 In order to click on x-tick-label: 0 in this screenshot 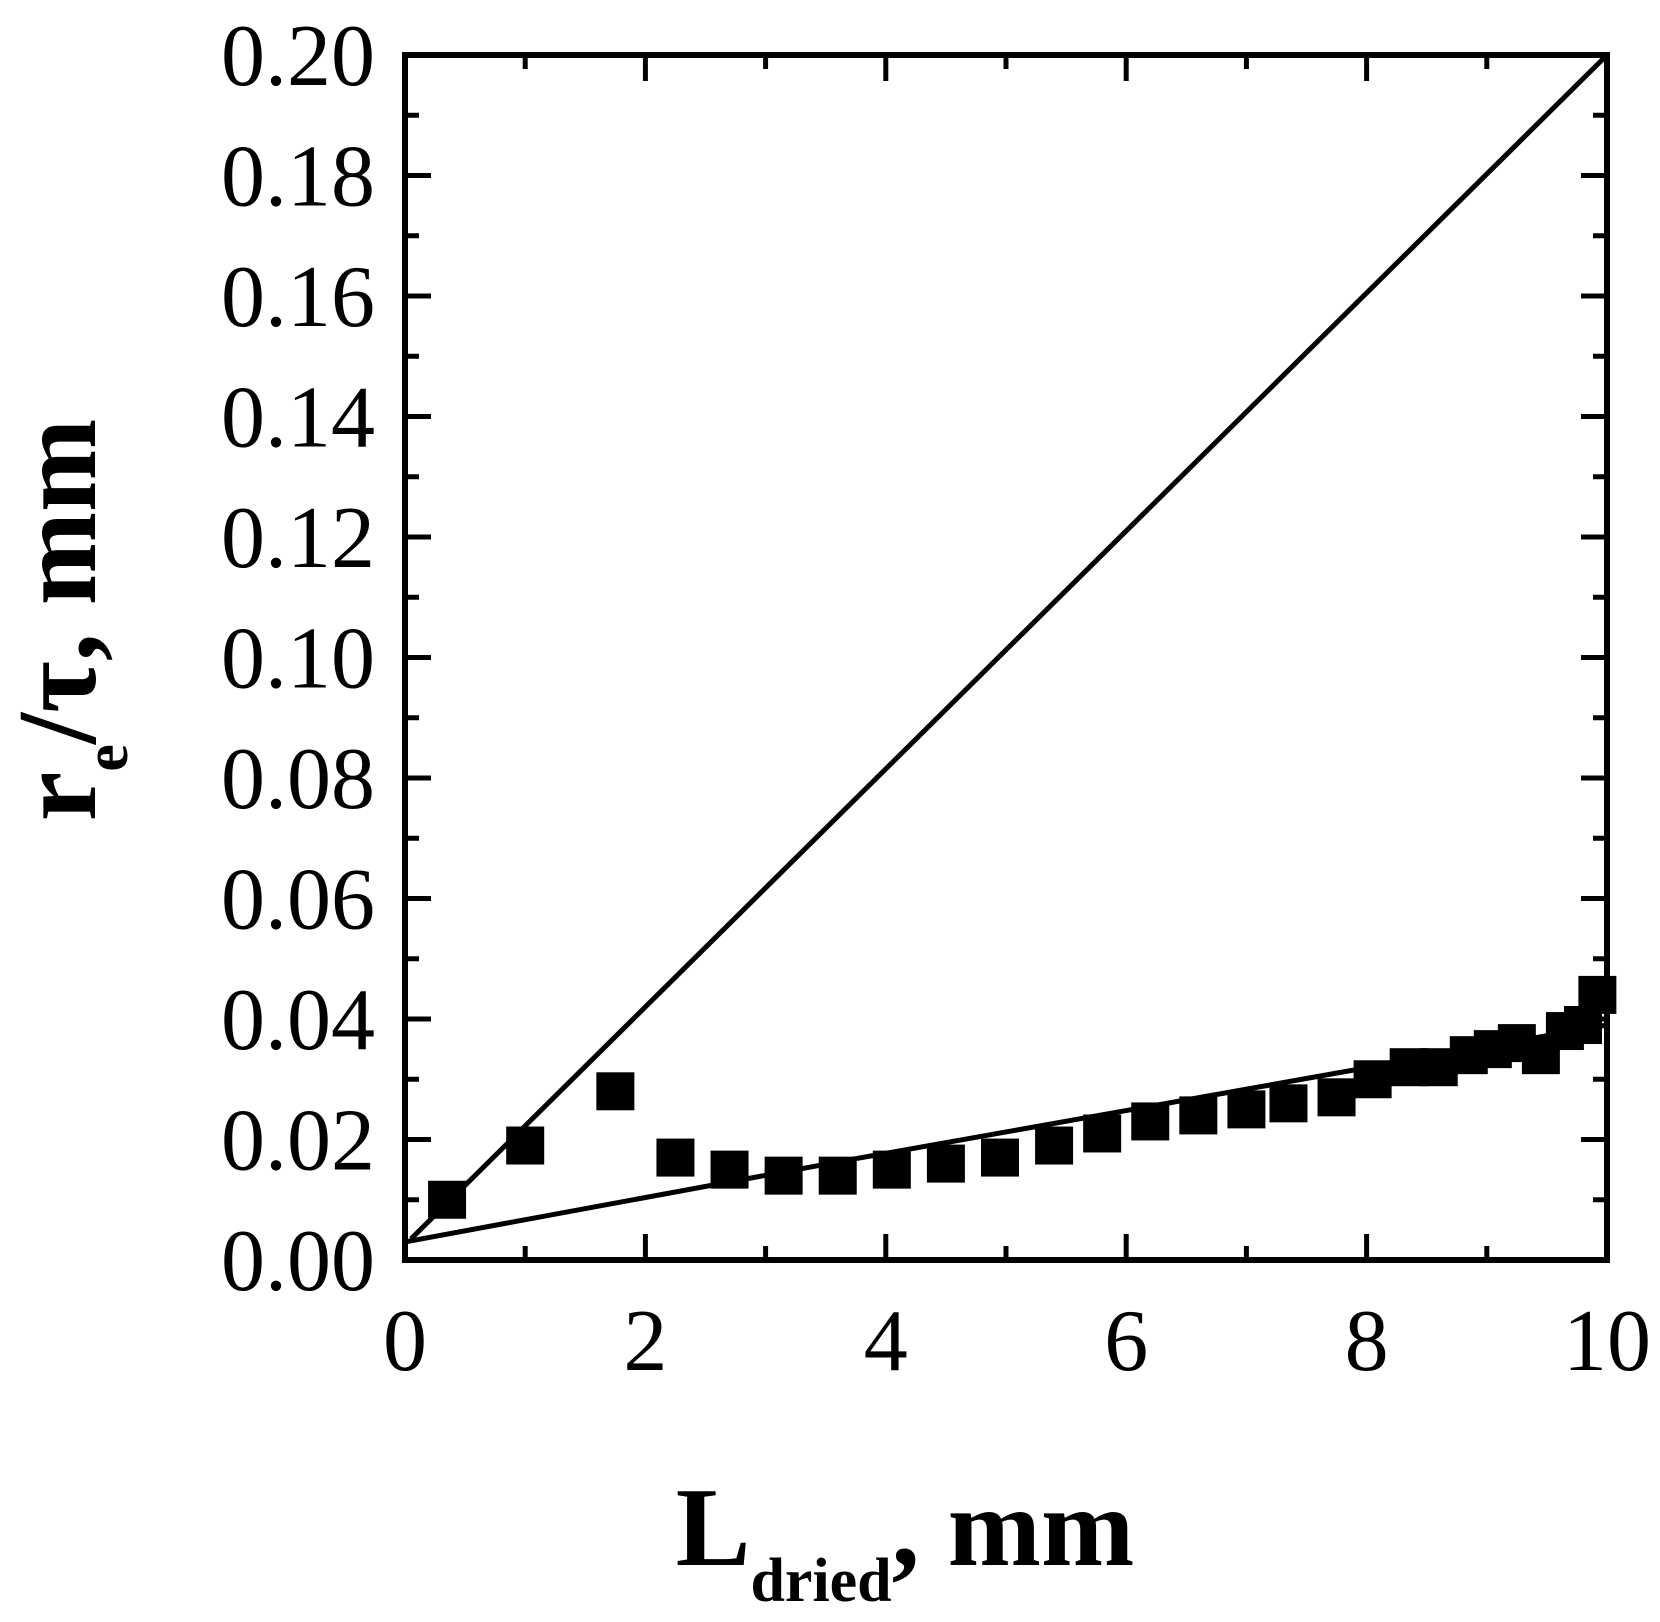, I will do `click(405, 1341)`.